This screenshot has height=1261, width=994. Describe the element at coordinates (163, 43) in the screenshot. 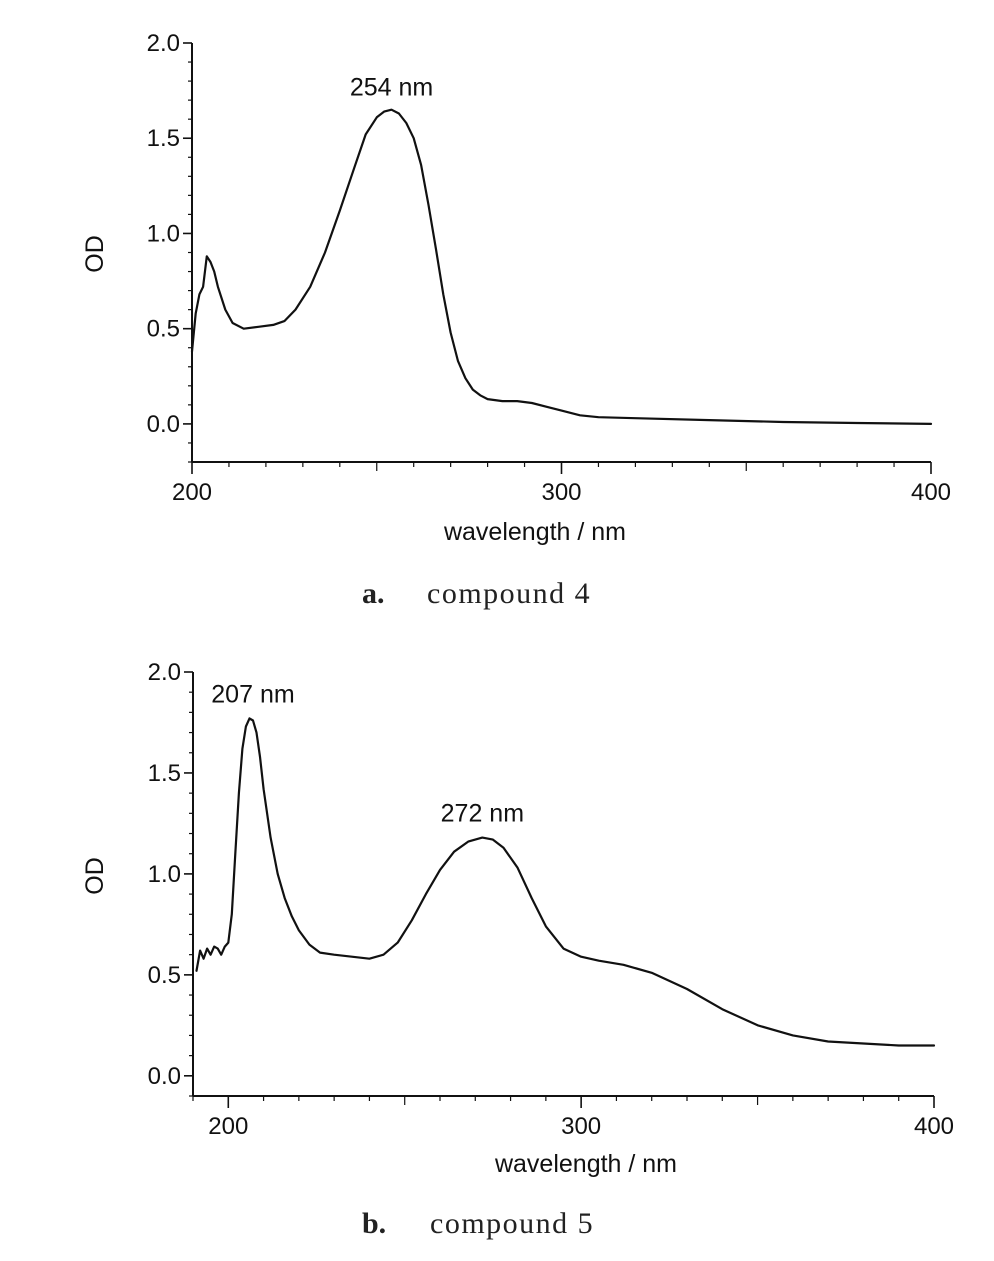

I see `panel-a-y-tick-label: 2.0` at that location.